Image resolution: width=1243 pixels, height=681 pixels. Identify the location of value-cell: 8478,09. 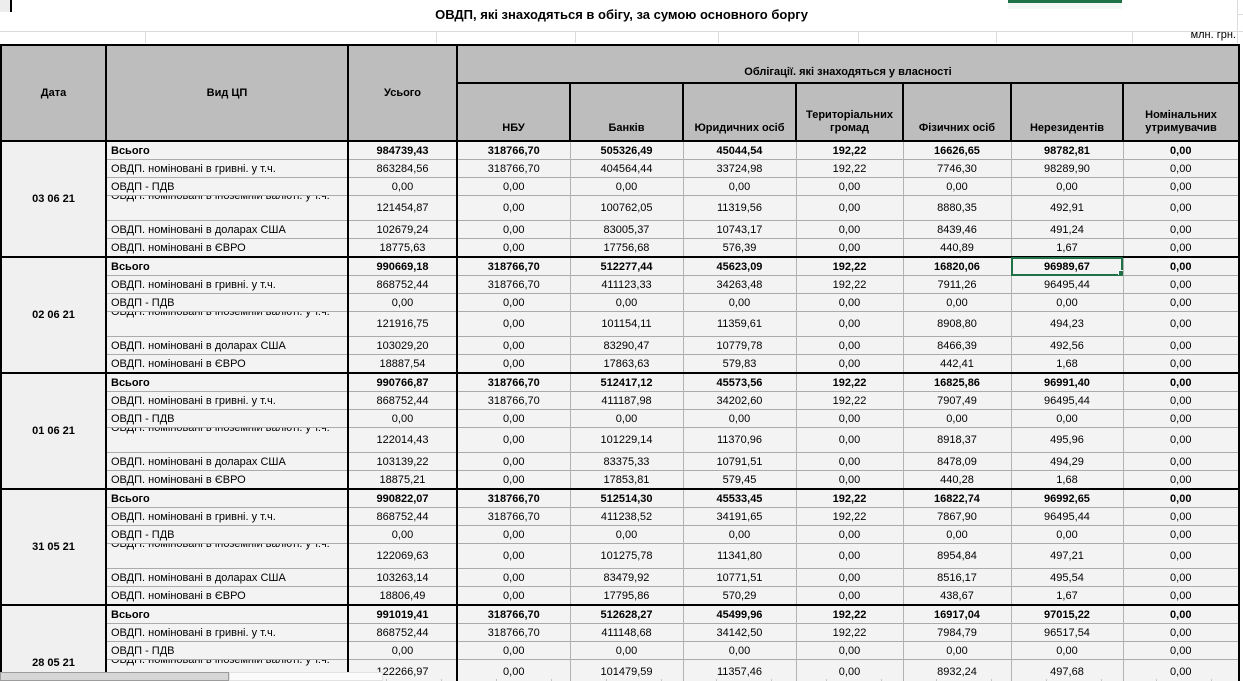
(956, 461).